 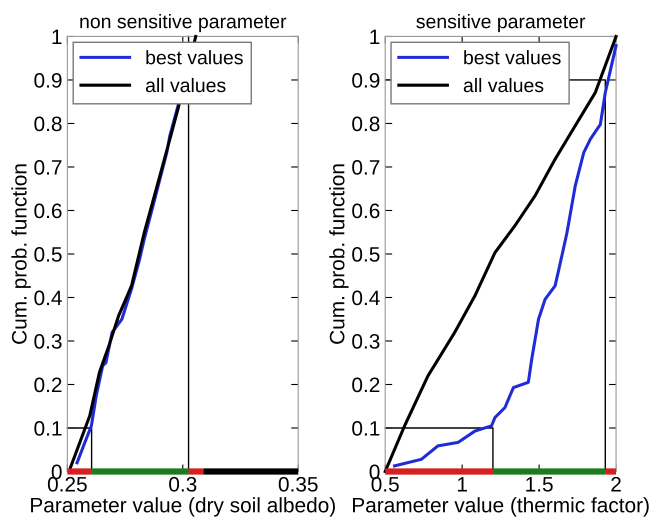 I want to click on x-axis-title: Parameter value (dry soil albedo), so click(x=183, y=507).